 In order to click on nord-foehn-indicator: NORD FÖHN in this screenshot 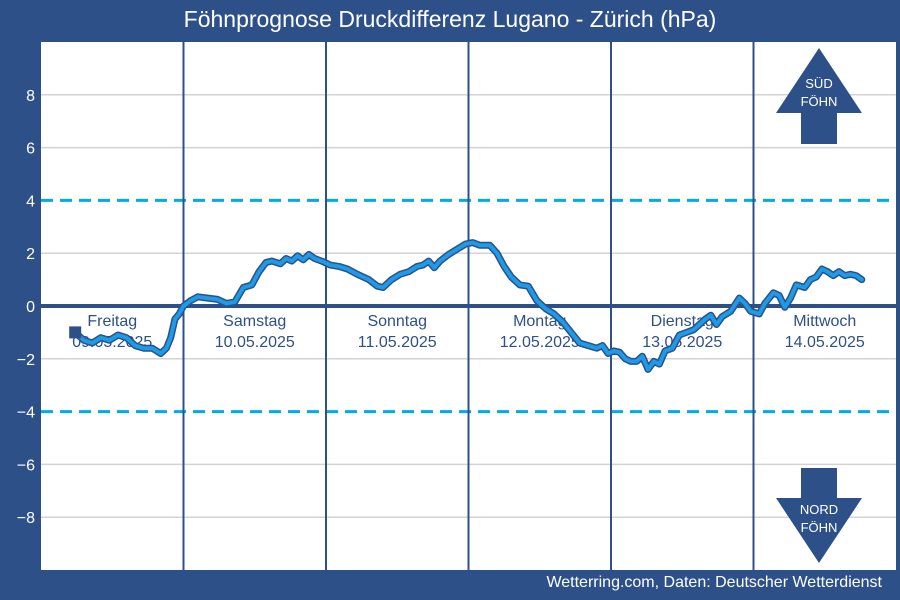, I will do `click(819, 515)`.